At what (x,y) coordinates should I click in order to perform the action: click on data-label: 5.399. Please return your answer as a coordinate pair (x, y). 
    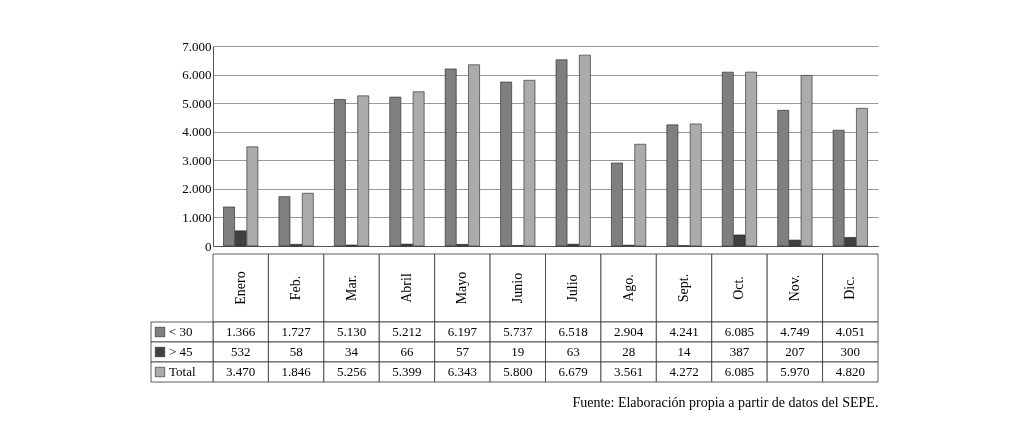
    Looking at the image, I should click on (407, 371).